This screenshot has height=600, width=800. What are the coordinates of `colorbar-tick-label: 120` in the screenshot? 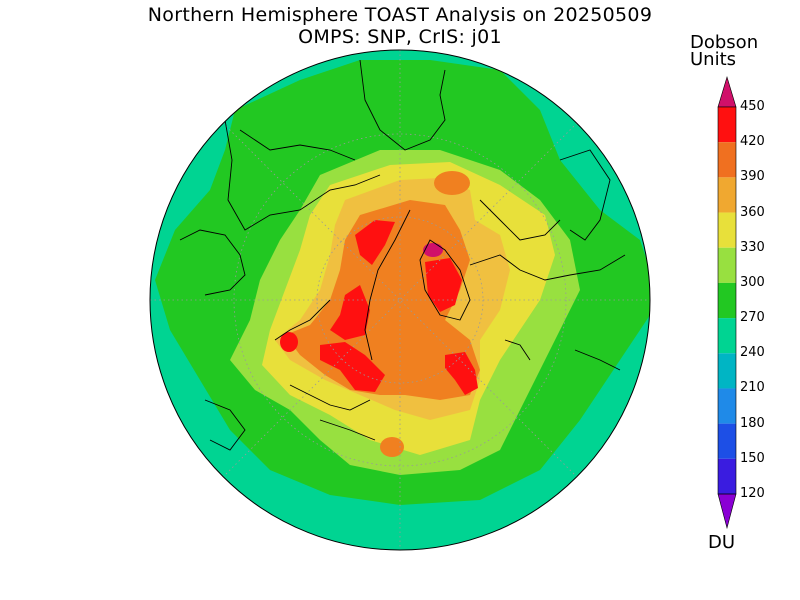 It's located at (752, 493).